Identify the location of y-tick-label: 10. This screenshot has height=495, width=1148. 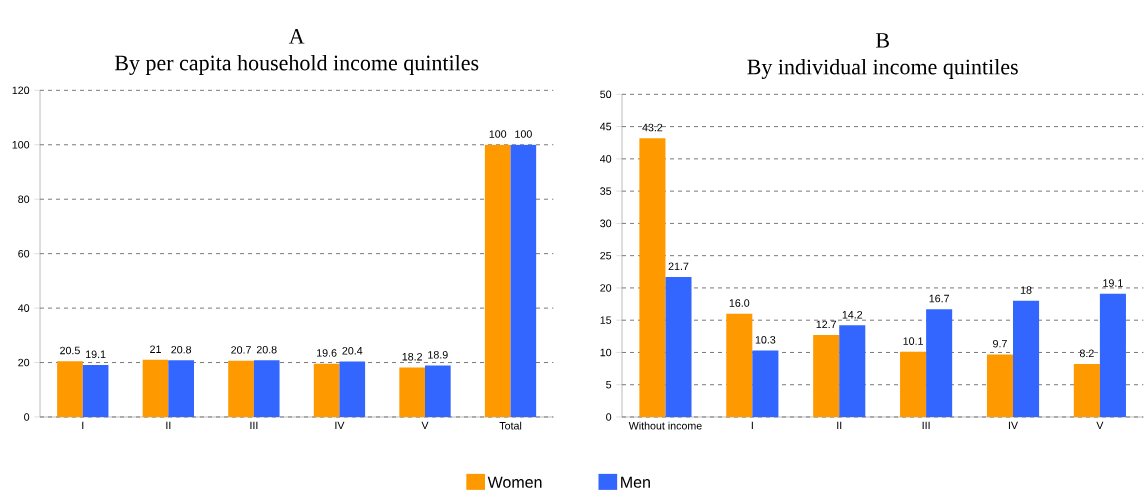
(606, 352).